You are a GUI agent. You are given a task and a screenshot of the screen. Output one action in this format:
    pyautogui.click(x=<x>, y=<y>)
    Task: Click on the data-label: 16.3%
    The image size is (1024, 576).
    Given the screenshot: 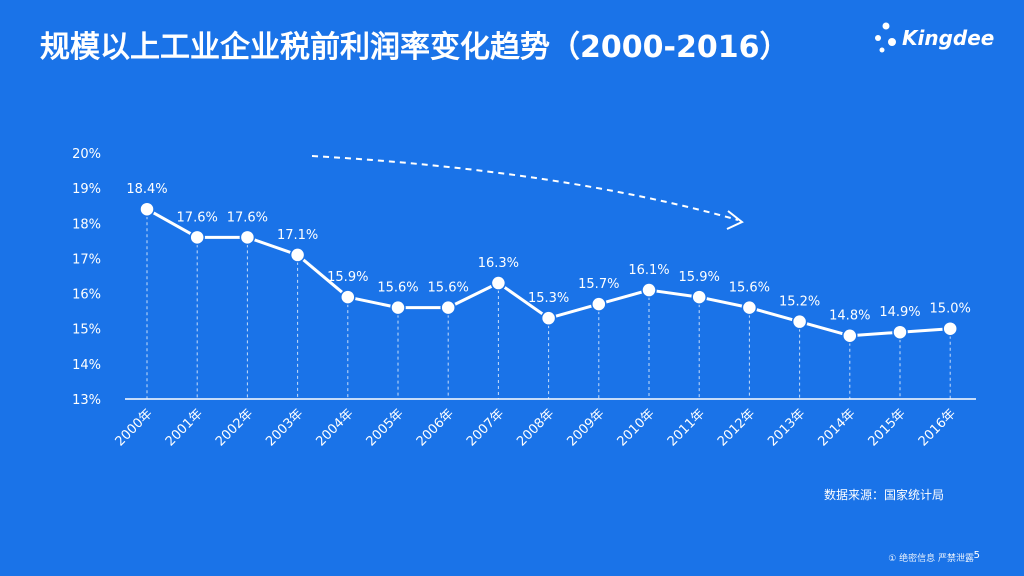 What is the action you would take?
    pyautogui.click(x=498, y=263)
    